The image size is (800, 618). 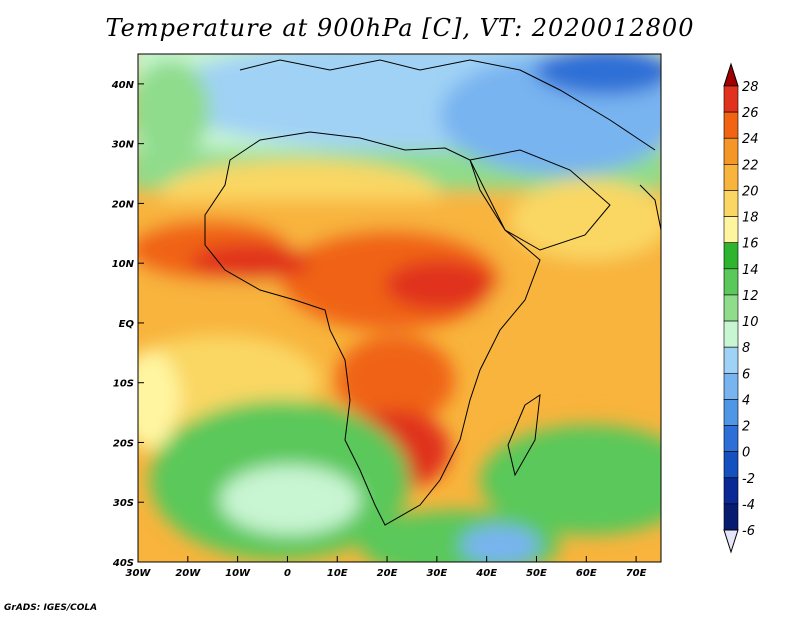 I want to click on y-tick-label: 40S, so click(x=123, y=563).